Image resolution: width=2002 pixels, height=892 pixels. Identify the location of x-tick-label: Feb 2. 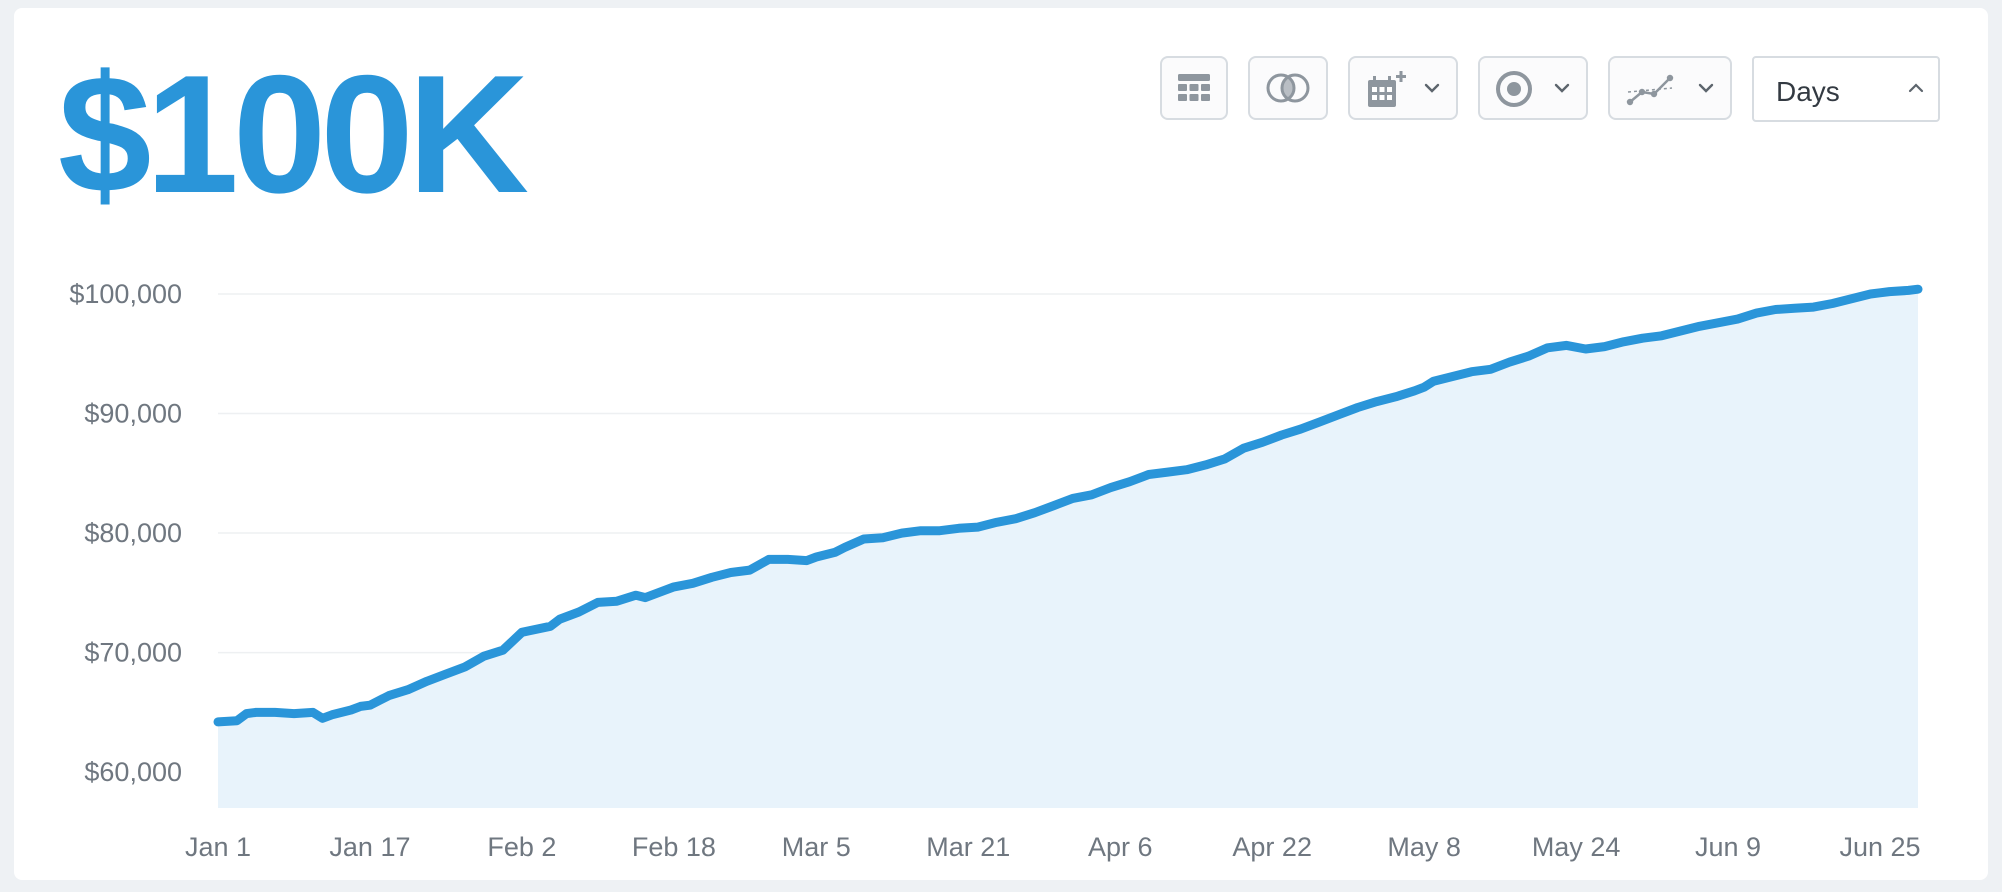
(521, 847).